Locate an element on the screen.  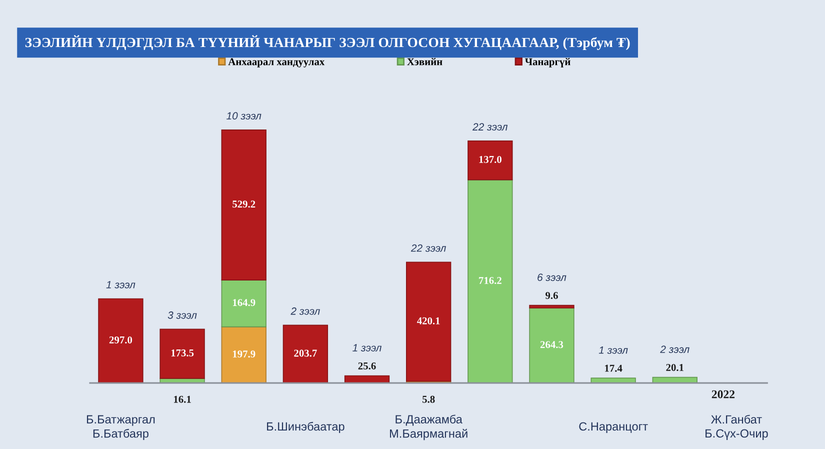
data-label: 5.8 is located at coordinates (428, 399).